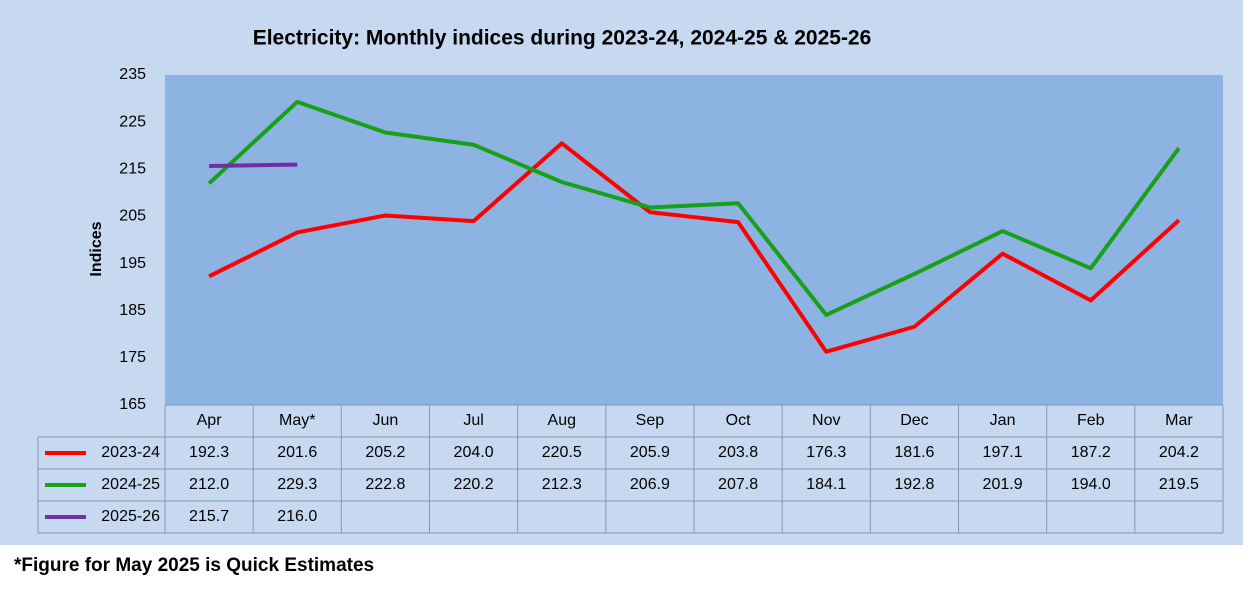  I want to click on x-tick-label: Aug, so click(562, 420).